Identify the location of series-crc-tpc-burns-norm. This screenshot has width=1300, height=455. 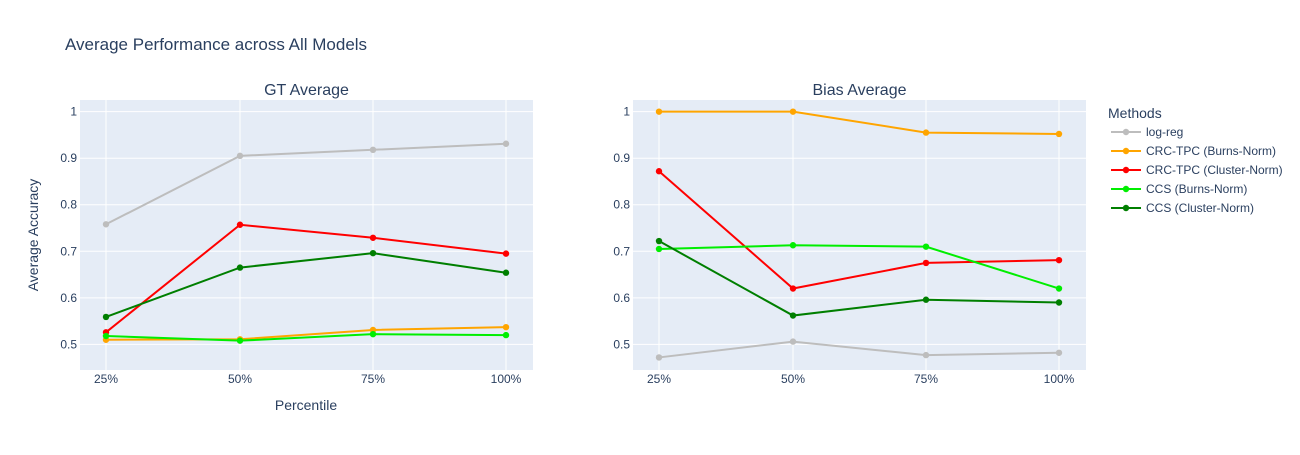
(859, 123).